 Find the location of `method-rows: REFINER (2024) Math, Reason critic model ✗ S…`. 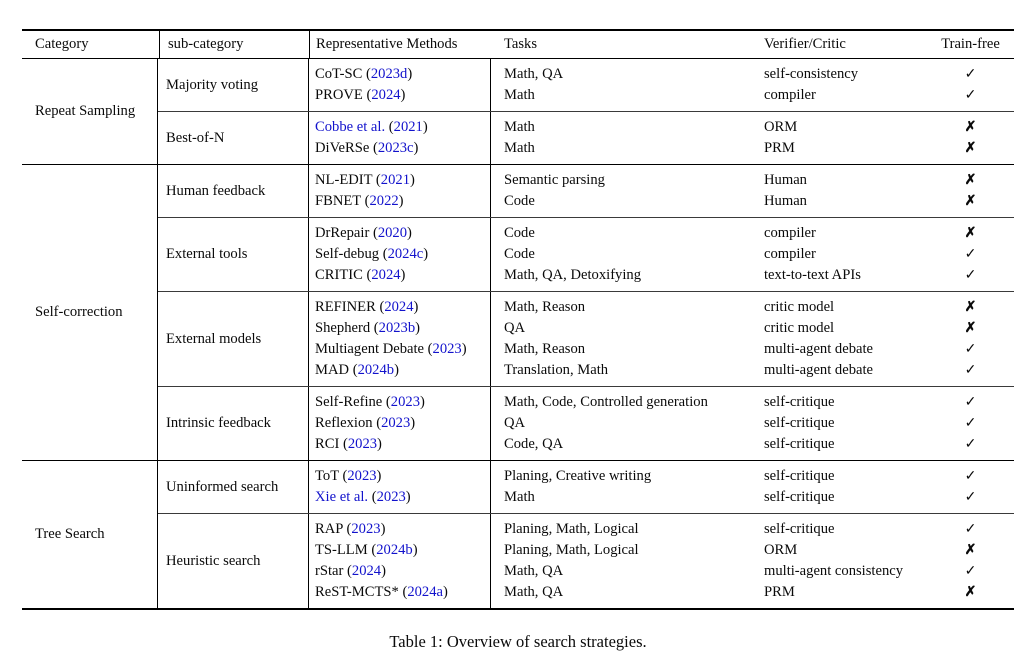

method-rows: REFINER (2024) Math, Reason critic model ✗ S… is located at coordinates (661, 339).